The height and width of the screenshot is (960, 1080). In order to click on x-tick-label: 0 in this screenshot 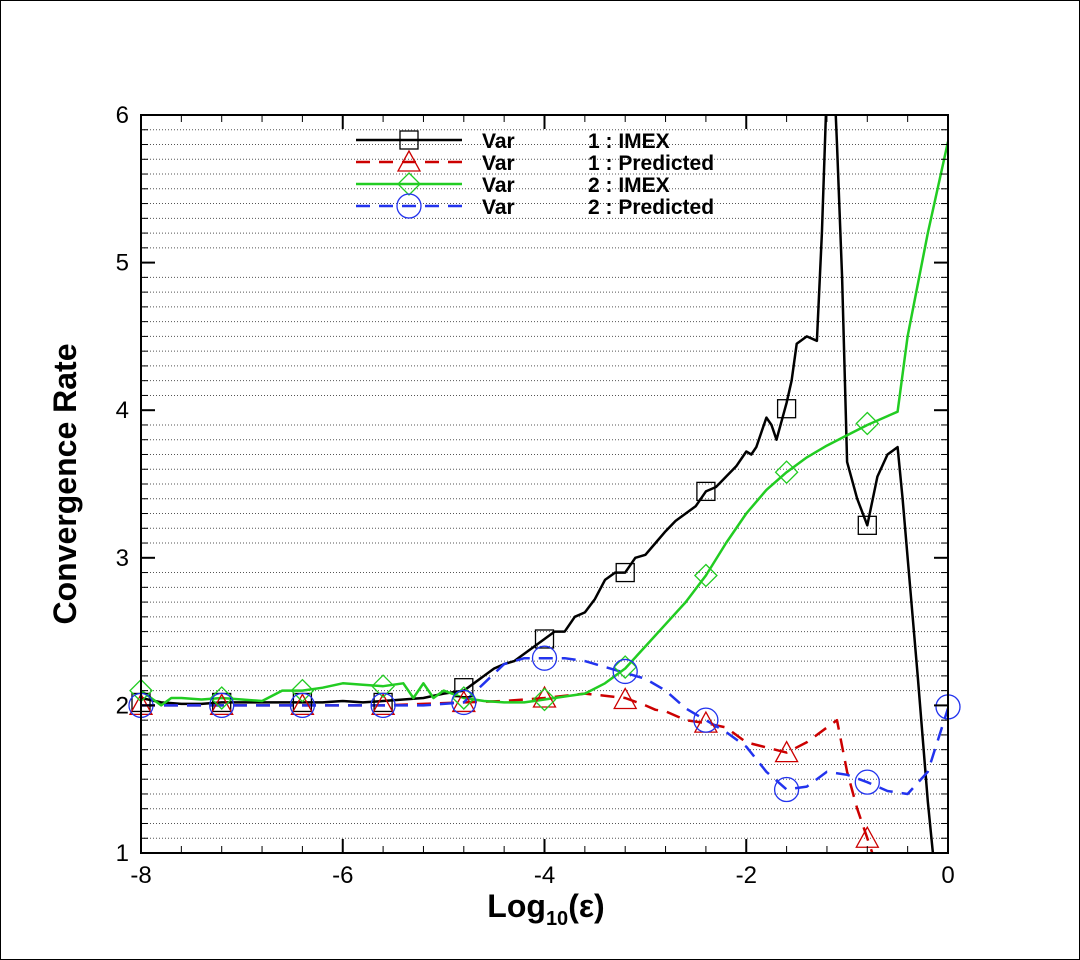, I will do `click(947, 875)`.